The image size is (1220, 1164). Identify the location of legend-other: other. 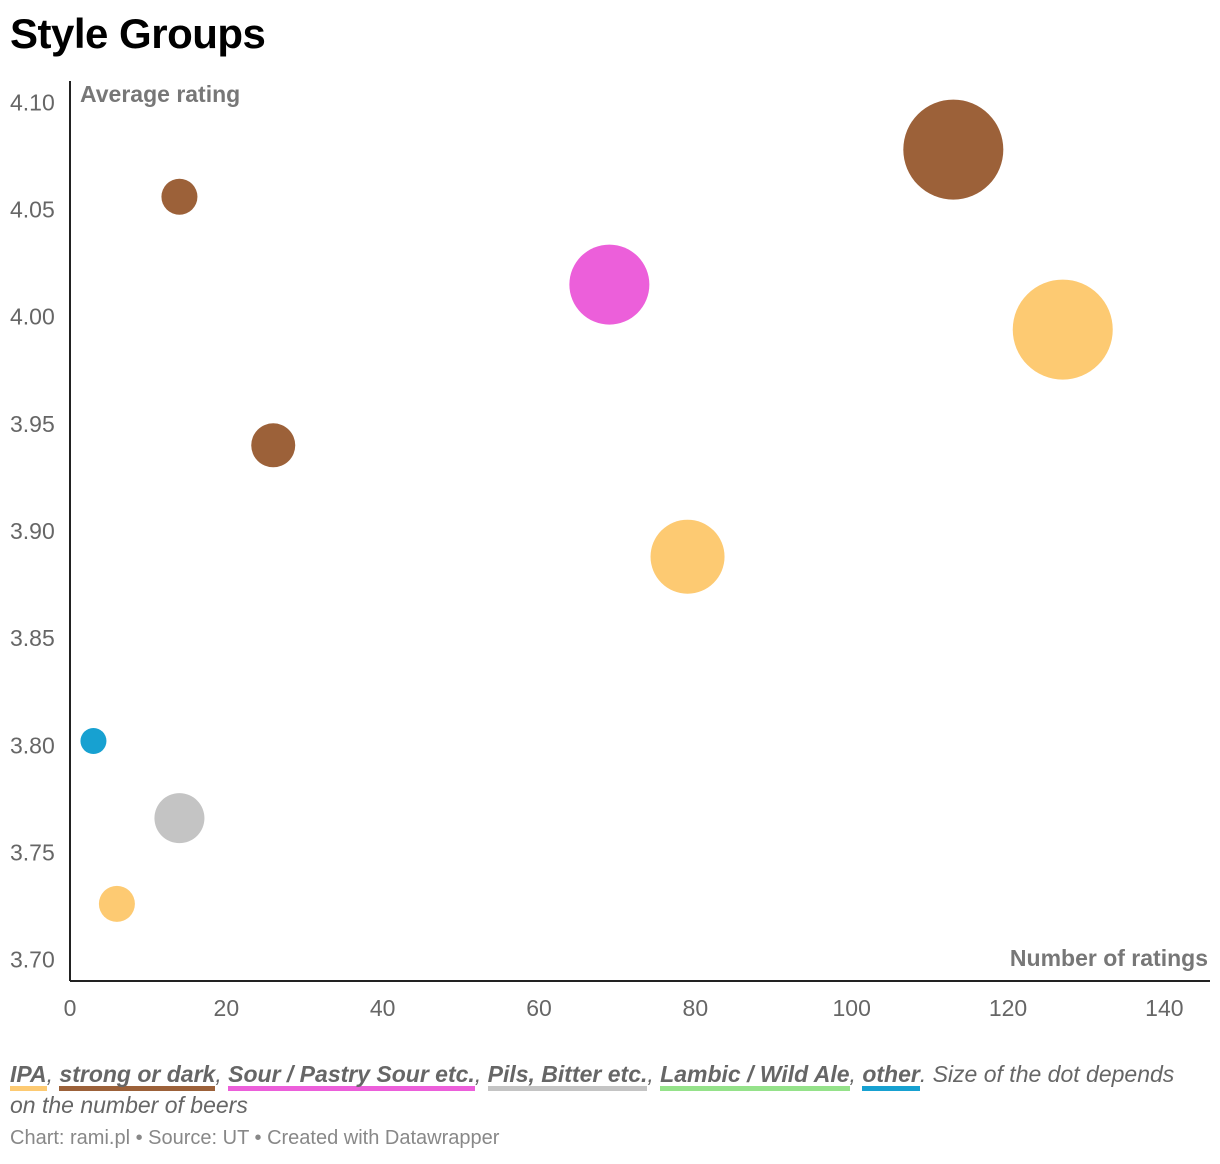
(891, 1076).